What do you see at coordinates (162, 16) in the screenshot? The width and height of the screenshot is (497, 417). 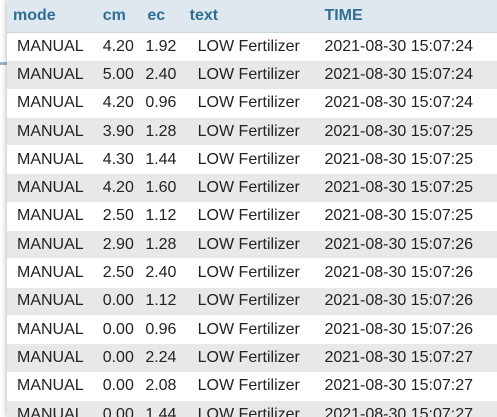 I see `column-header-ec: ec` at bounding box center [162, 16].